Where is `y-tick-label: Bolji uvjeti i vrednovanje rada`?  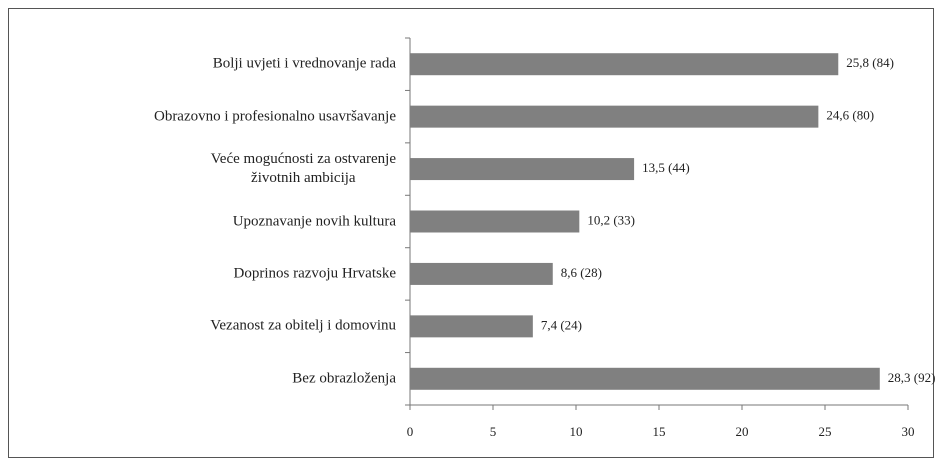 y-tick-label: Bolji uvjeti i vrednovanje rada is located at coordinates (304, 63).